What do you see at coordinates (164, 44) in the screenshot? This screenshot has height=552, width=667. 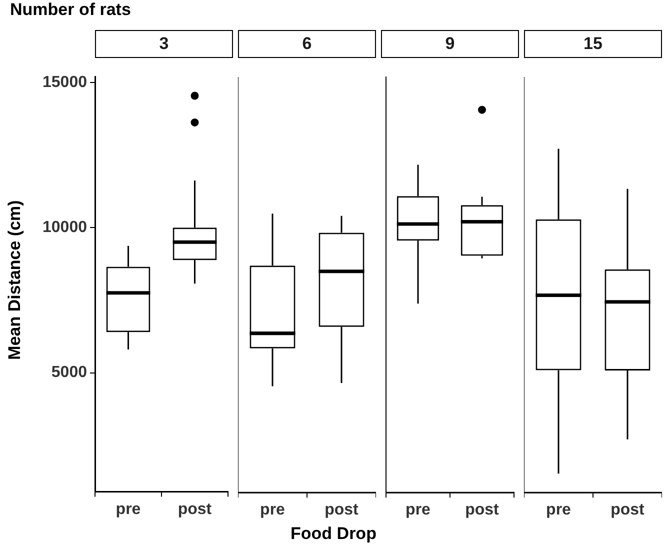 I see `chart-title: 3` at bounding box center [164, 44].